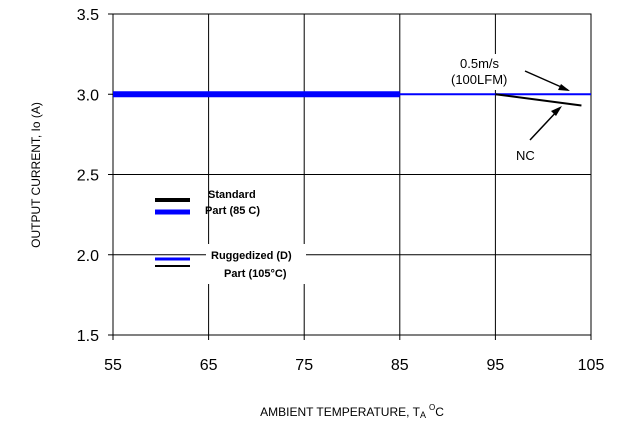  I want to click on y-tick-label-0: 1.5, so click(88, 336).